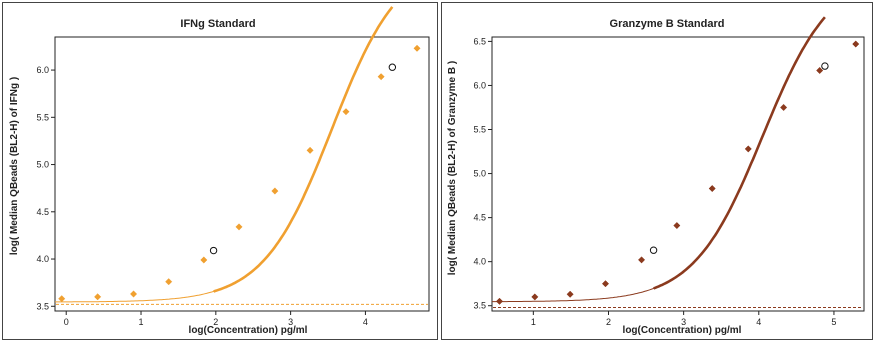 Image resolution: width=876 pixels, height=344 pixels. I want to click on chart-title: IFNg Standard, so click(217, 24).